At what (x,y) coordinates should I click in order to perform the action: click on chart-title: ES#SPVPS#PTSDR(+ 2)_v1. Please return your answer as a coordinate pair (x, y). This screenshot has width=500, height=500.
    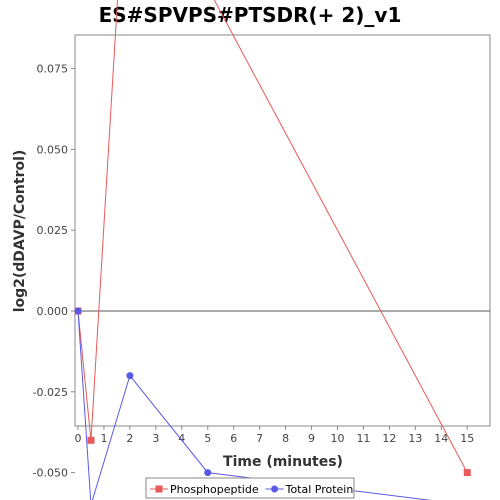
    Looking at the image, I should click on (250, 15).